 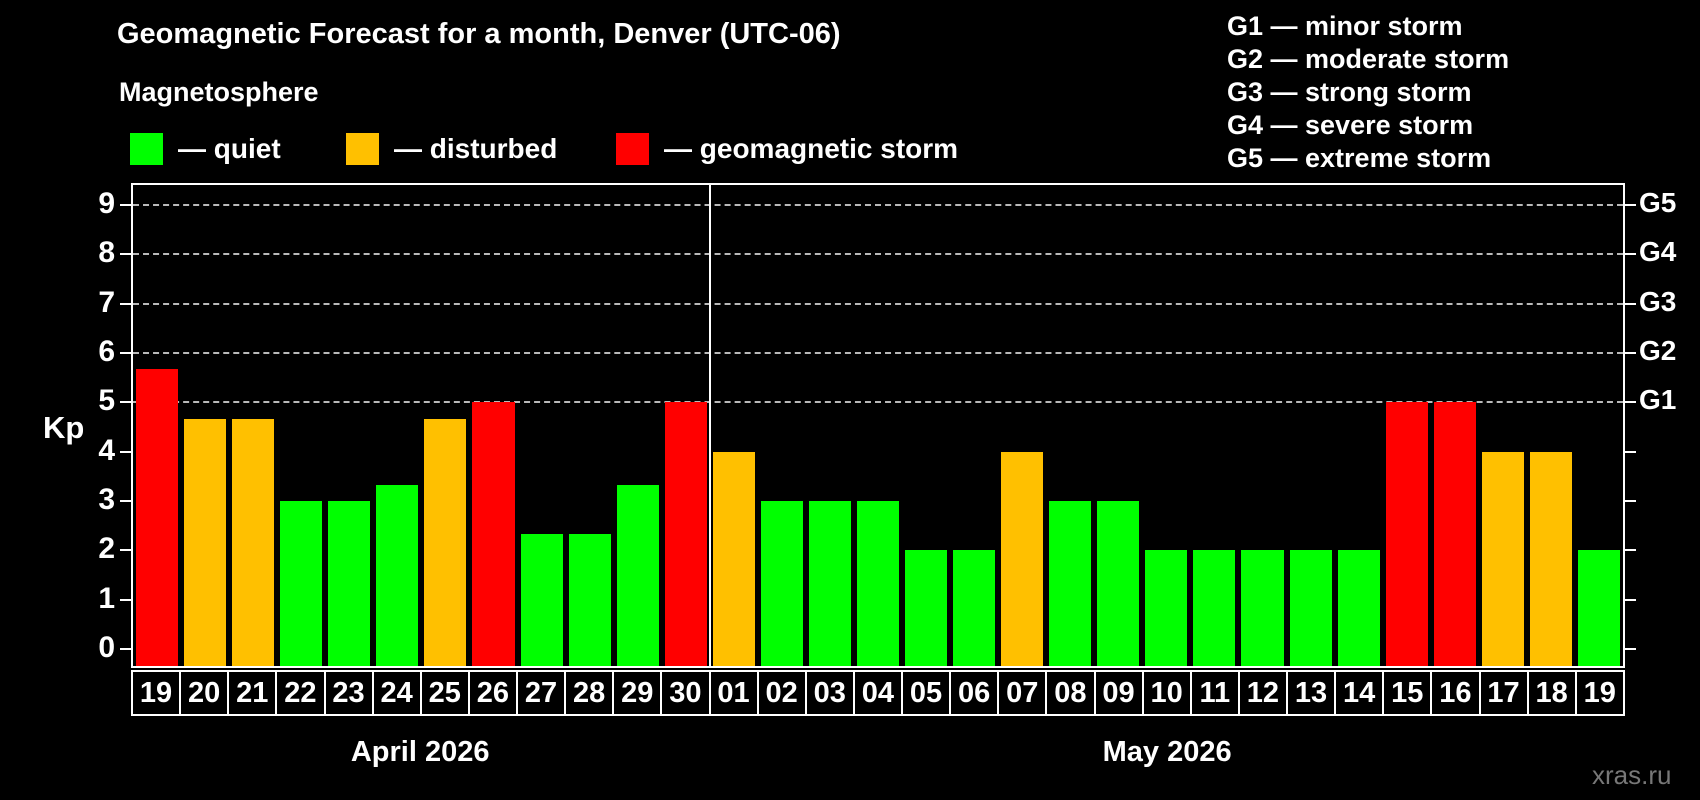 I want to click on day-label: 24, so click(x=396, y=693).